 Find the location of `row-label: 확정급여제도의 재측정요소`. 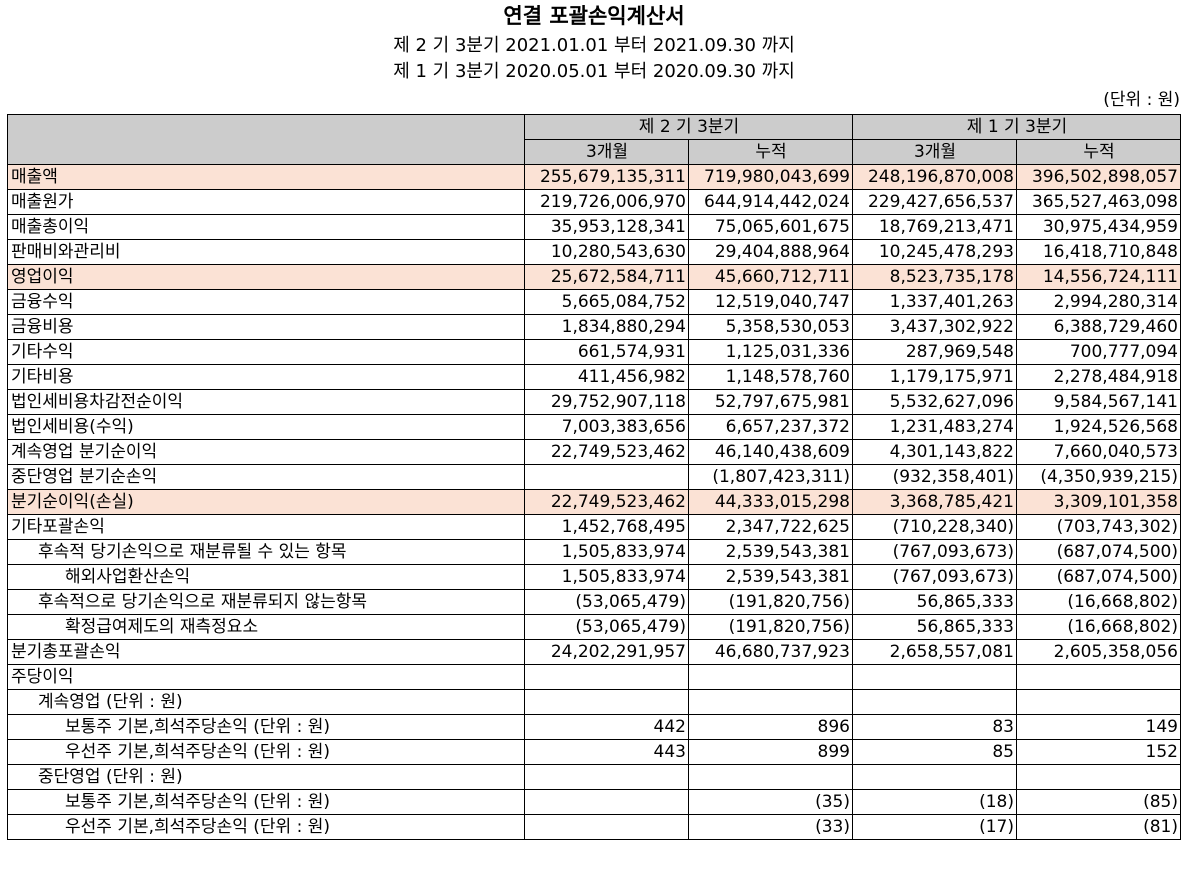

row-label: 확정급여제도의 재측정요소 is located at coordinates (266, 627).